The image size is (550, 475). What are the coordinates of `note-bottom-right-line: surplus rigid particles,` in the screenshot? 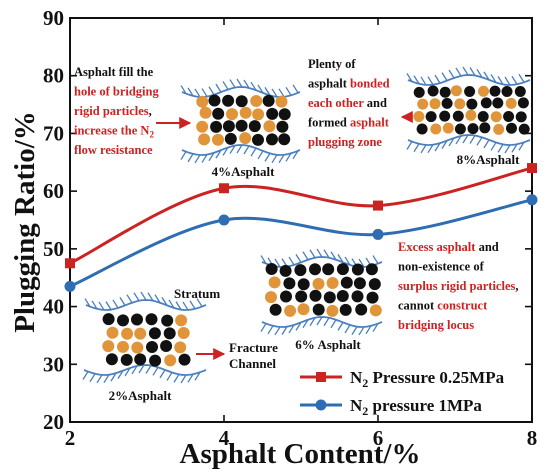 It's located at (458, 286).